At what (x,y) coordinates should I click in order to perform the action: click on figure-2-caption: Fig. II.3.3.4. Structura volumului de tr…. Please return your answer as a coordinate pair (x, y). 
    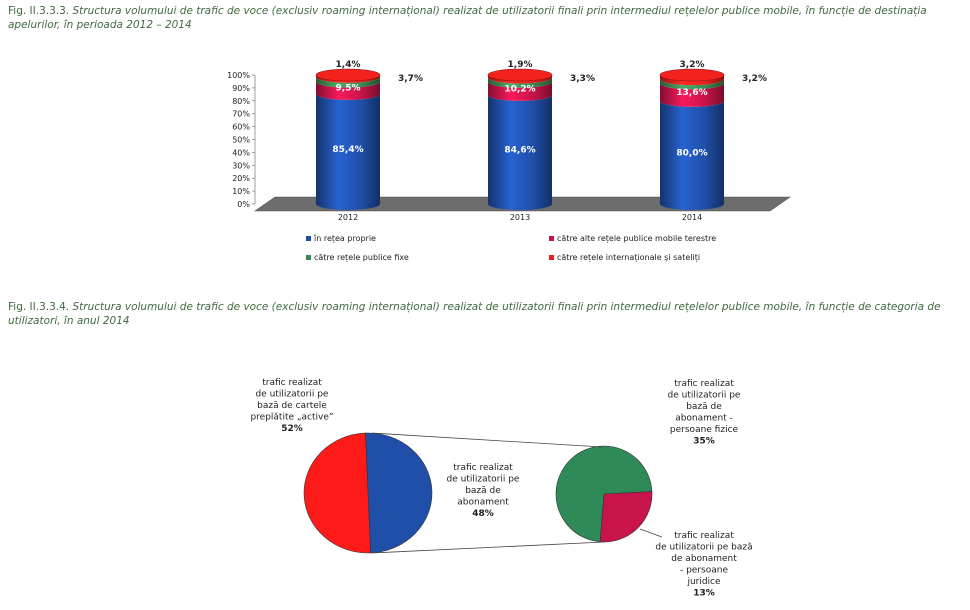
    Looking at the image, I should click on (485, 314).